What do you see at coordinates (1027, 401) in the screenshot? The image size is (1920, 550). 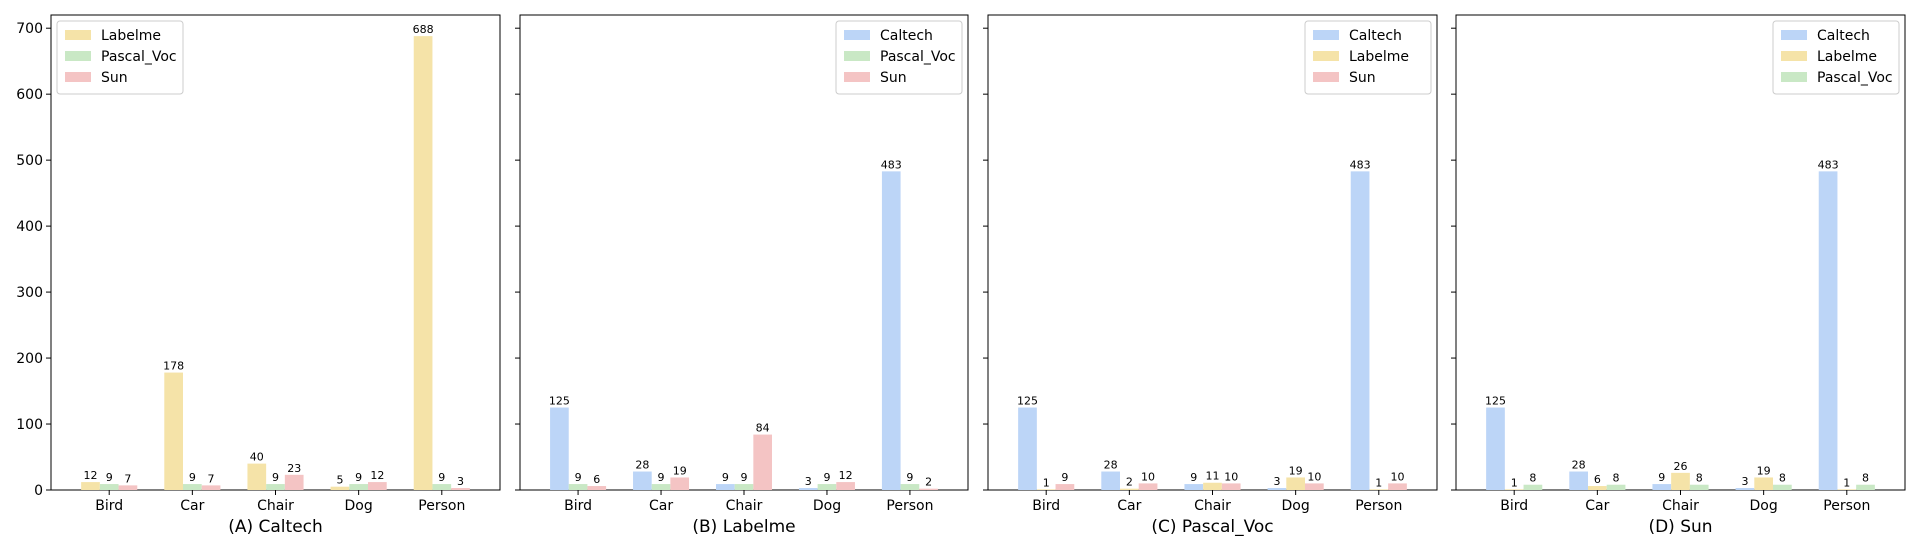 I see `bar-value-label: 125` at bounding box center [1027, 401].